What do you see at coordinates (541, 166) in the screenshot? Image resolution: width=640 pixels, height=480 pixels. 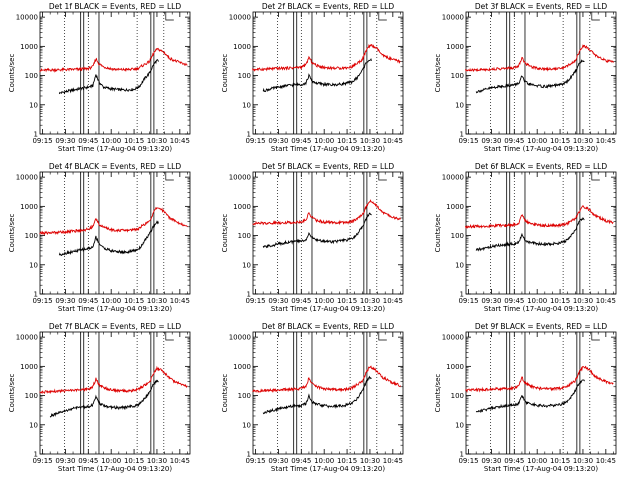 I see `panel-title: Det 6f BLACK = Events, RED = LLD` at bounding box center [541, 166].